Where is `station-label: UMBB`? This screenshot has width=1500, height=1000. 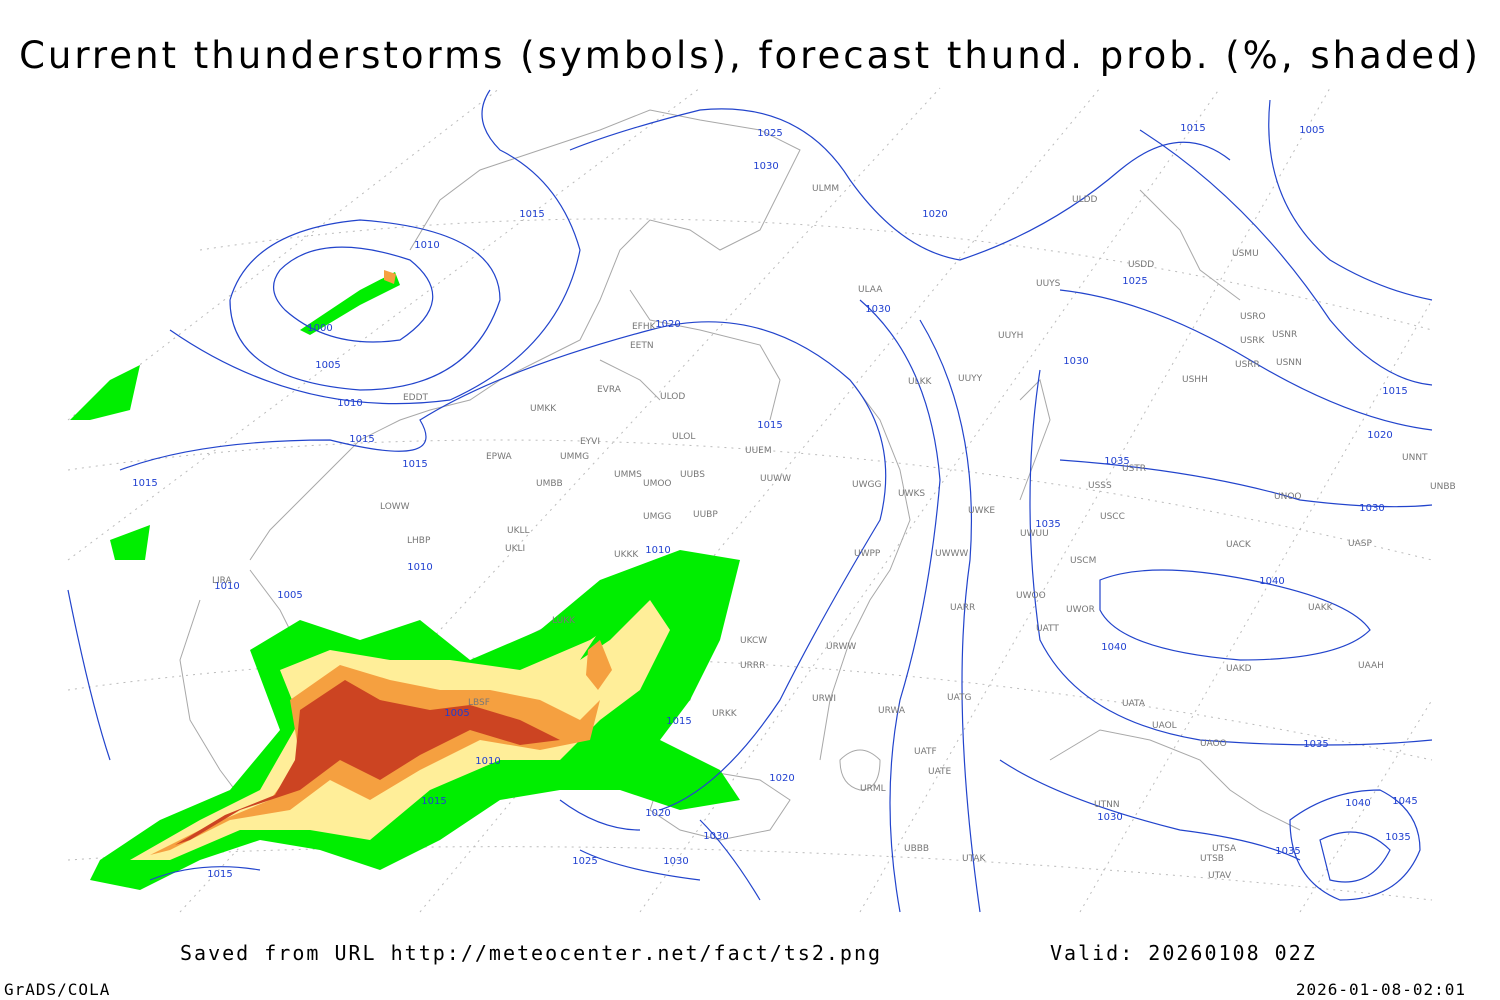 station-label: UMBB is located at coordinates (549, 484).